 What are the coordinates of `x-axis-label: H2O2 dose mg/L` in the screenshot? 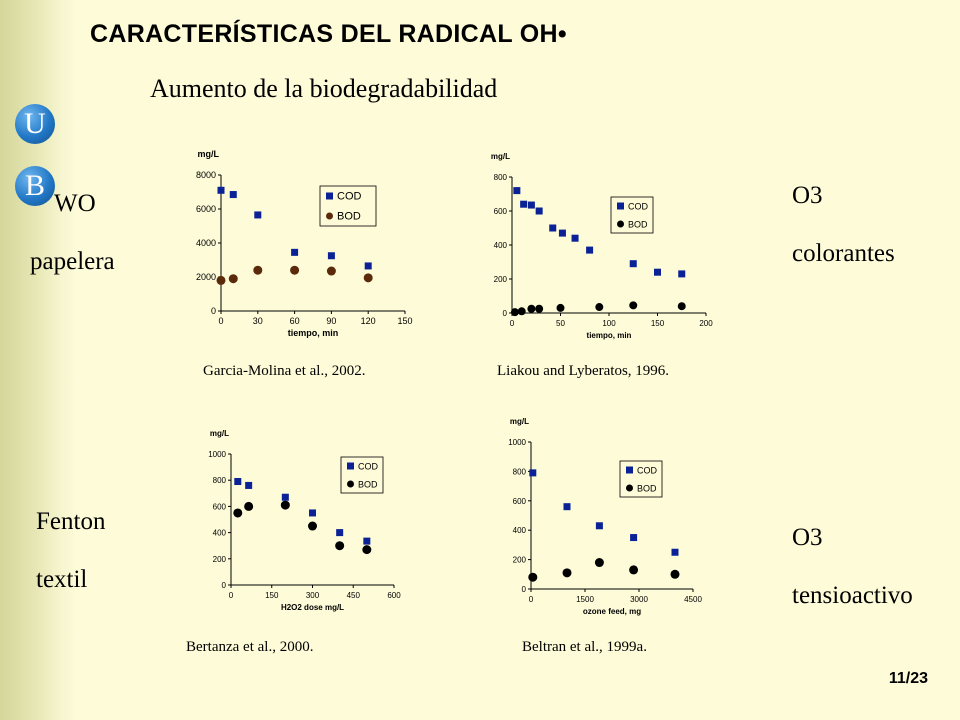 It's located at (312, 607).